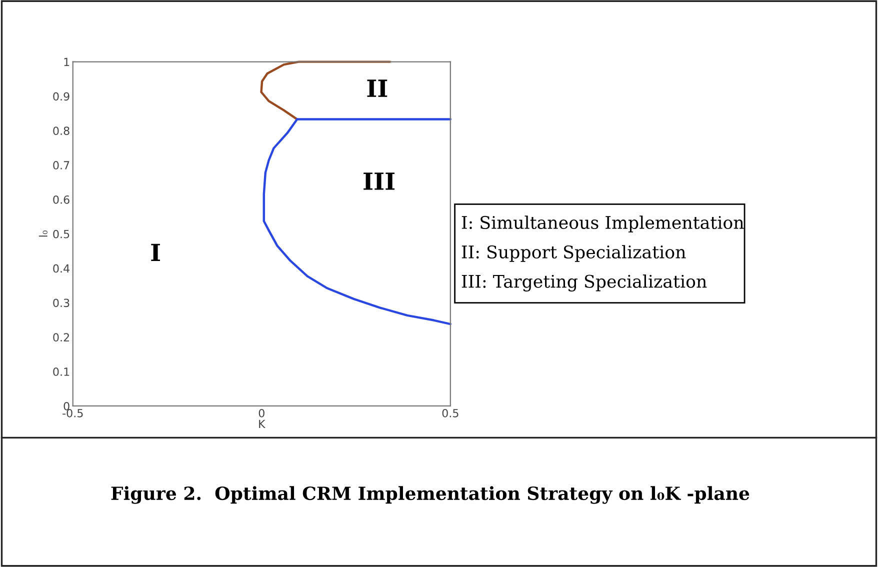  I want to click on text: I: Simultaneous Implementation, so click(603, 224).